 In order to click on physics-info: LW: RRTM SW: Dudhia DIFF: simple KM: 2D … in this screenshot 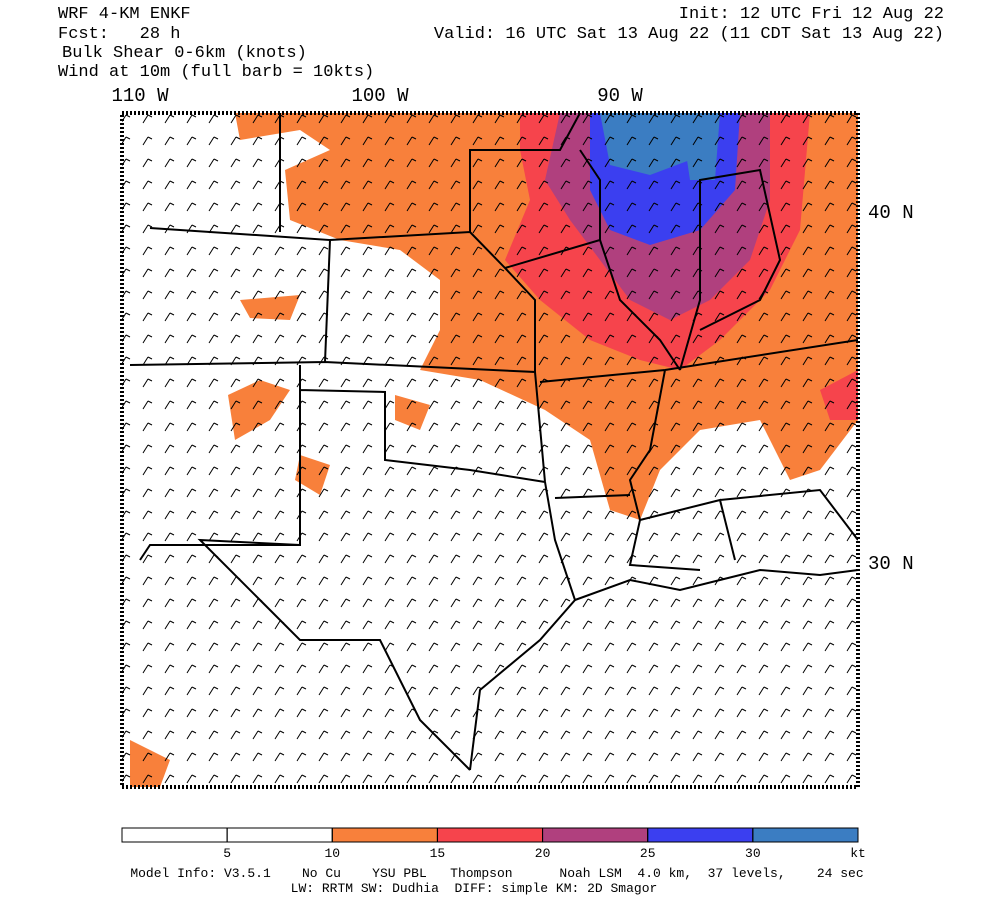, I will do `click(474, 888)`.